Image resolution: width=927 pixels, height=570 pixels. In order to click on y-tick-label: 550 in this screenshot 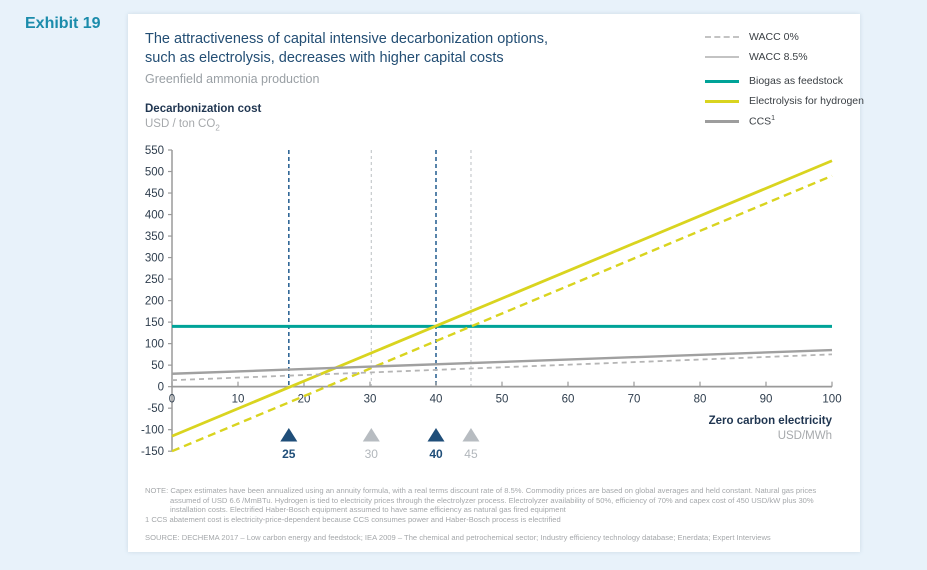, I will do `click(154, 151)`.